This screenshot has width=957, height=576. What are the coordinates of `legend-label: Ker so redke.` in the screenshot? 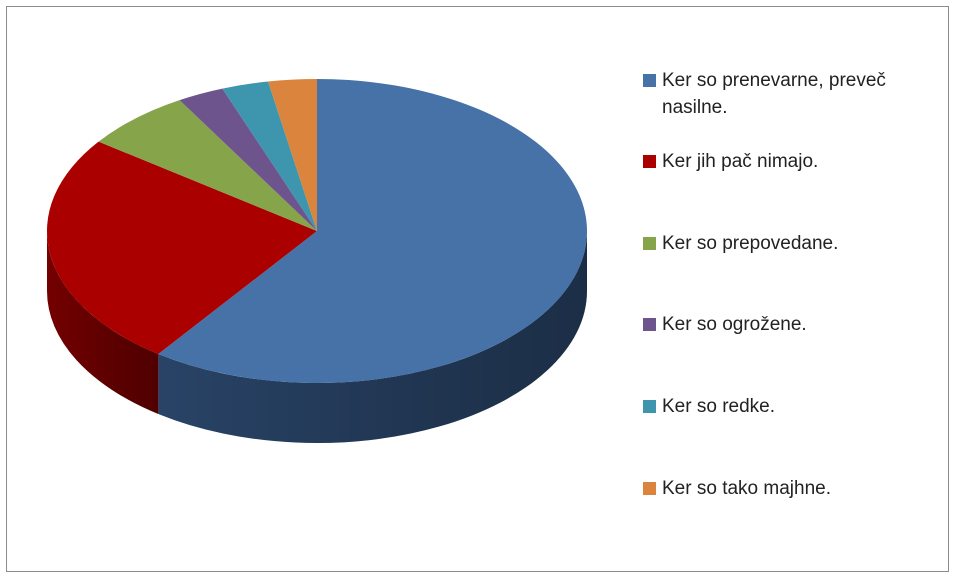 It's located at (718, 406).